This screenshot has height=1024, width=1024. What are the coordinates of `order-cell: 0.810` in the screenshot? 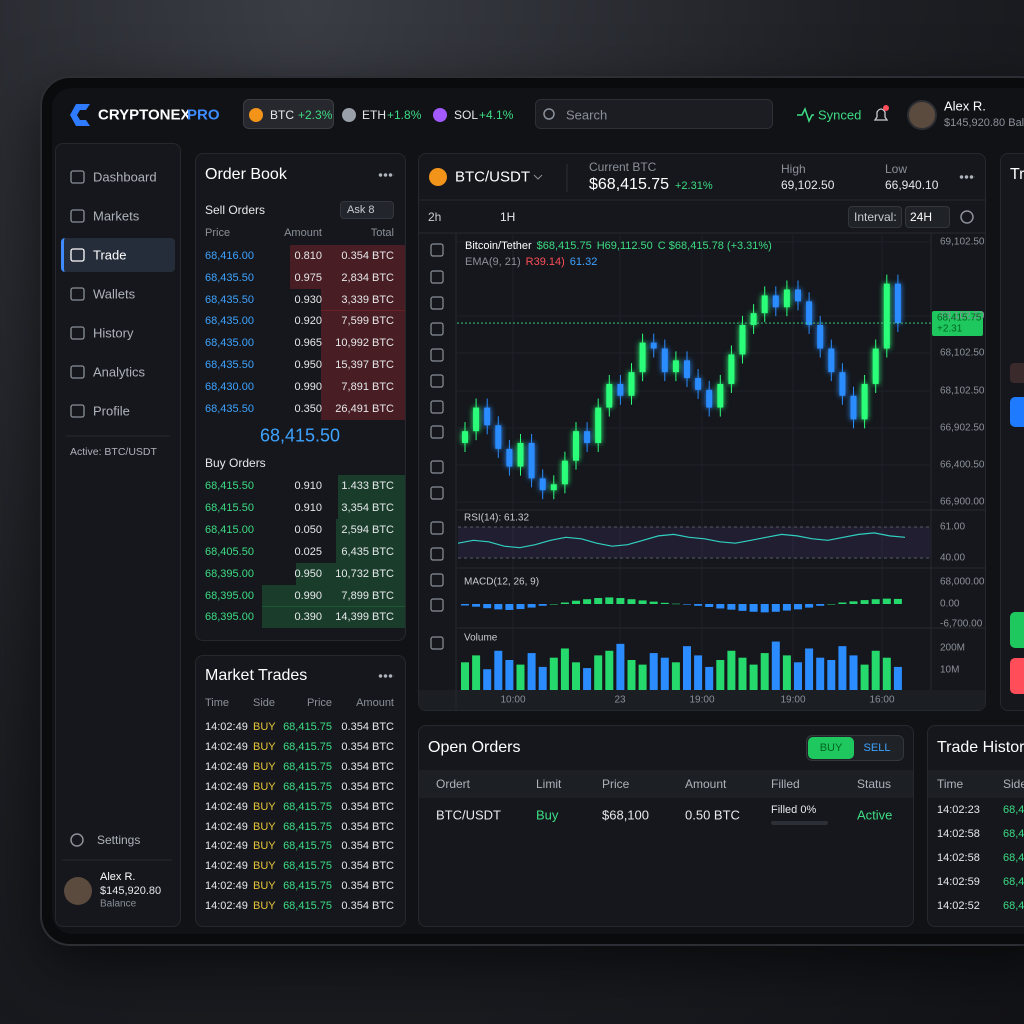 It's located at (308, 256).